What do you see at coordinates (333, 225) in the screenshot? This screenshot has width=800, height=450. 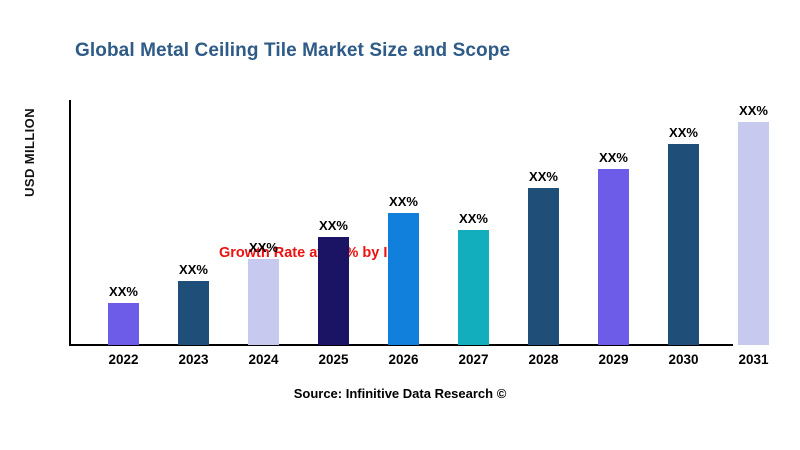 I see `bar-value-label-2025: XX%` at bounding box center [333, 225].